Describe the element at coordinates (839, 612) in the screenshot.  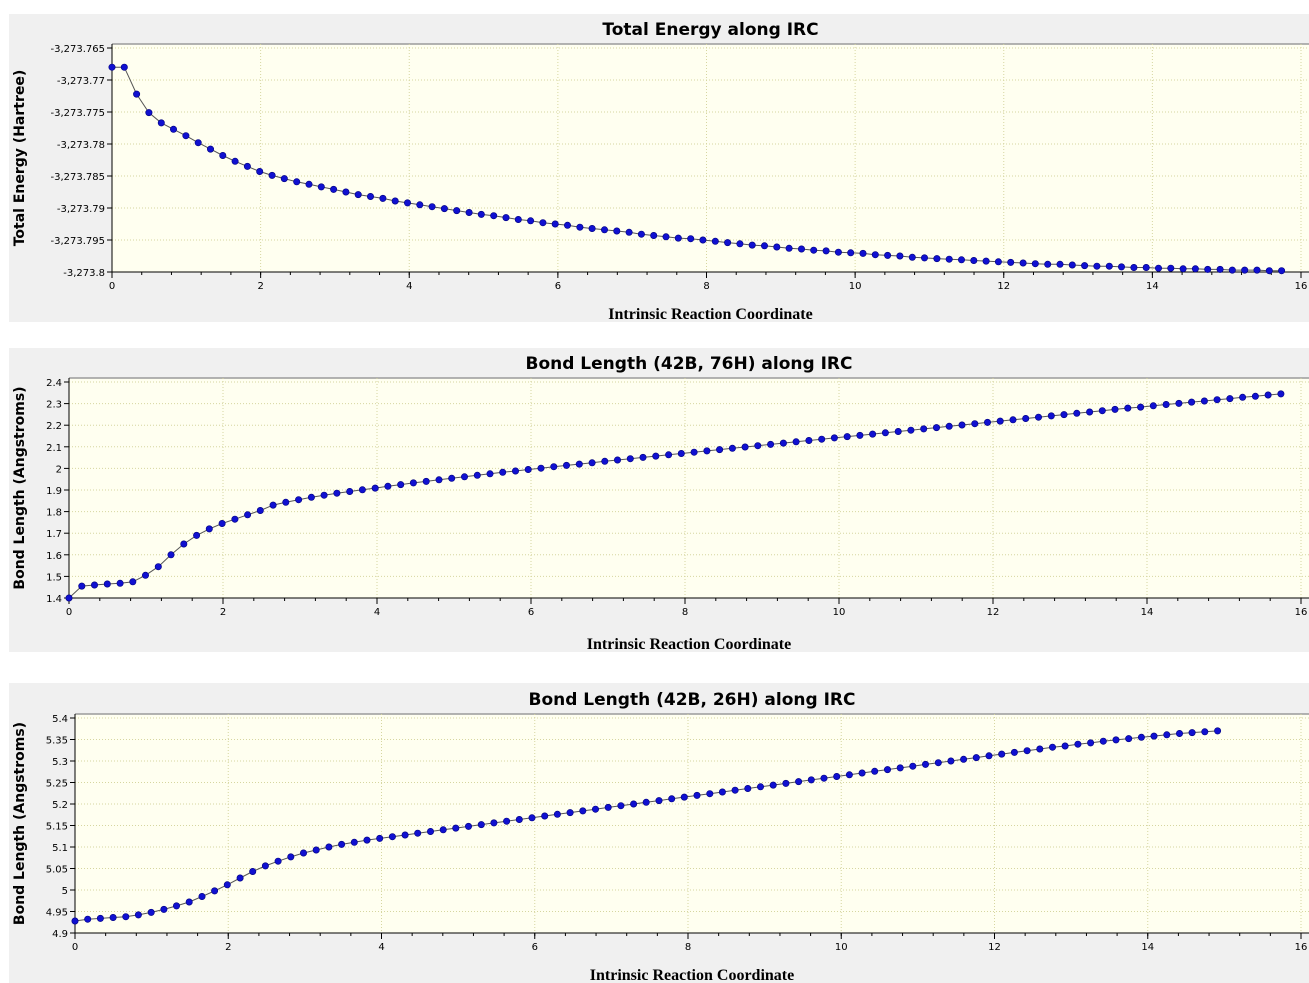
I see `x-tick-label: 10` at that location.